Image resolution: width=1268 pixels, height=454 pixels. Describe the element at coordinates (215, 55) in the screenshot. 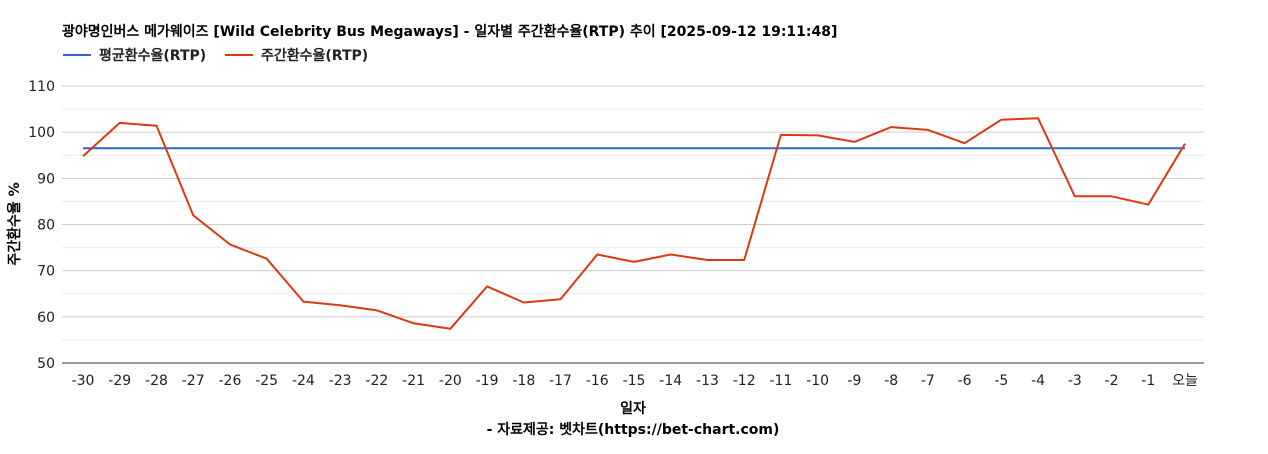

I see `legend: 평균환수율(RTP) 주간환수율(RTP)` at that location.